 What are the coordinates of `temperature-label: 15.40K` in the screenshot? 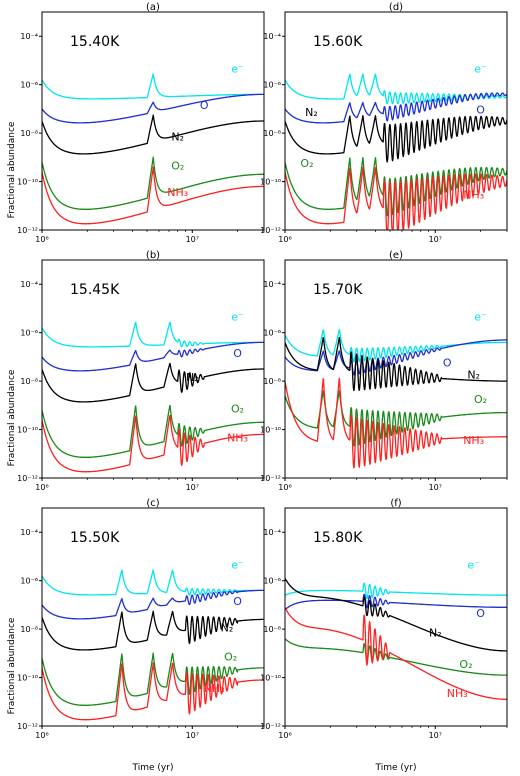 It's located at (95, 42).